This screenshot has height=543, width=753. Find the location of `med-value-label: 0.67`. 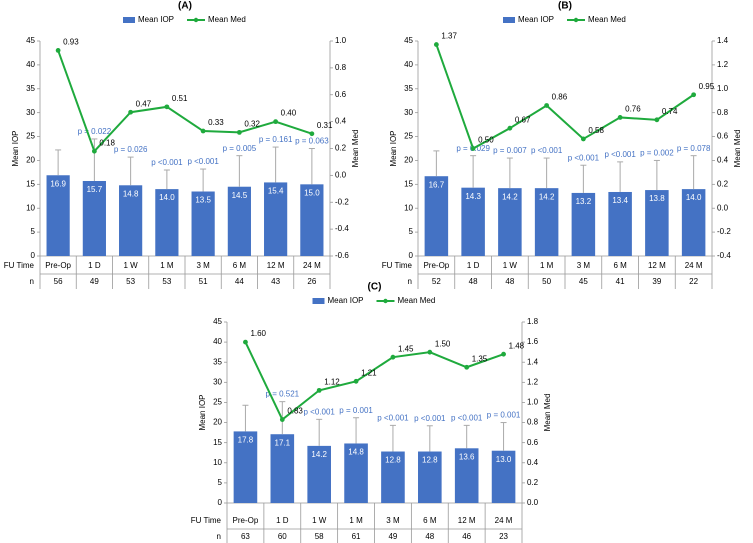

med-value-label: 0.67 is located at coordinates (523, 119).